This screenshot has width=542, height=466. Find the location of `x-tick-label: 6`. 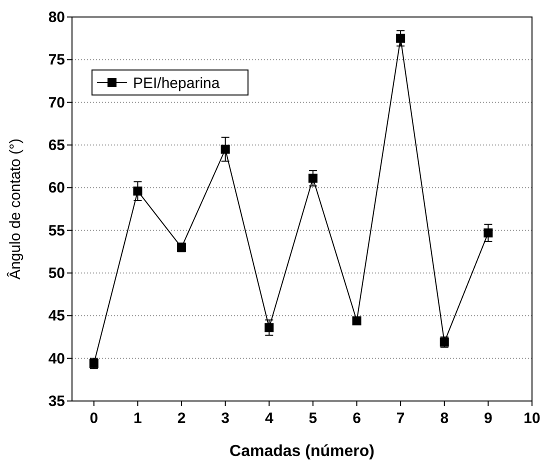

x-tick-label: 6 is located at coordinates (356, 418).